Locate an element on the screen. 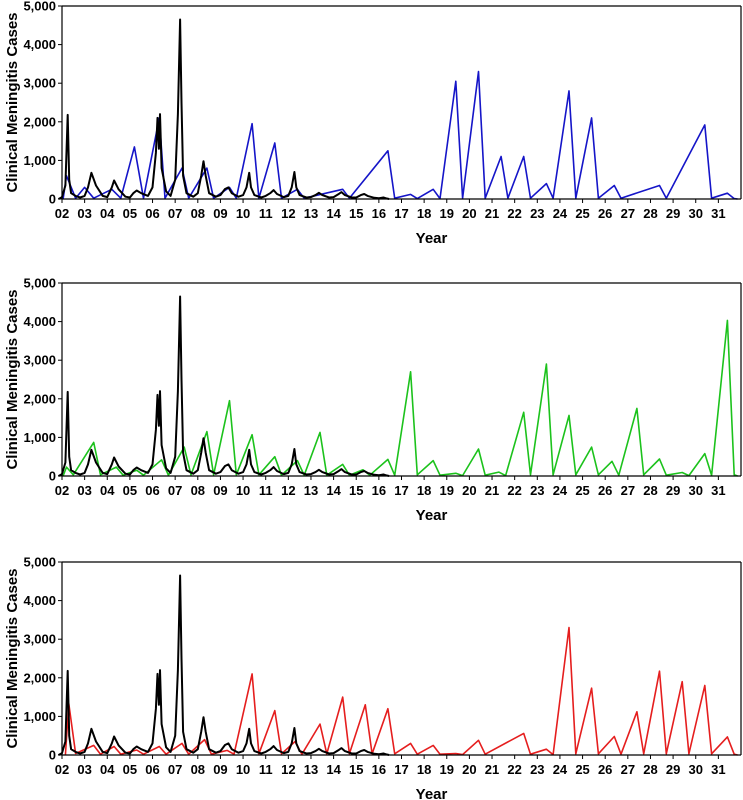 The height and width of the screenshot is (800, 743). x-tick-label: 11 is located at coordinates (266, 490).